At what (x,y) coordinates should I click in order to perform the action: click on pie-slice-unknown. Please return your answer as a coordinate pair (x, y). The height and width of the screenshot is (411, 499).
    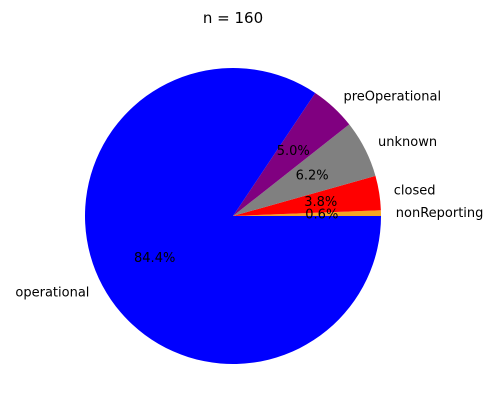
    Looking at the image, I should click on (304, 170).